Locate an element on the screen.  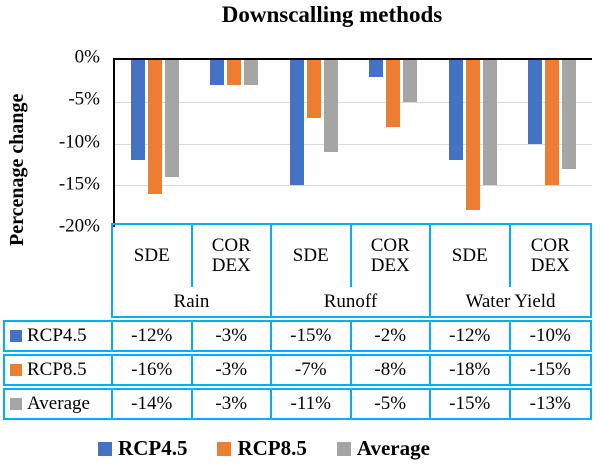
y-tick-label-0: 0% is located at coordinates (87, 57).